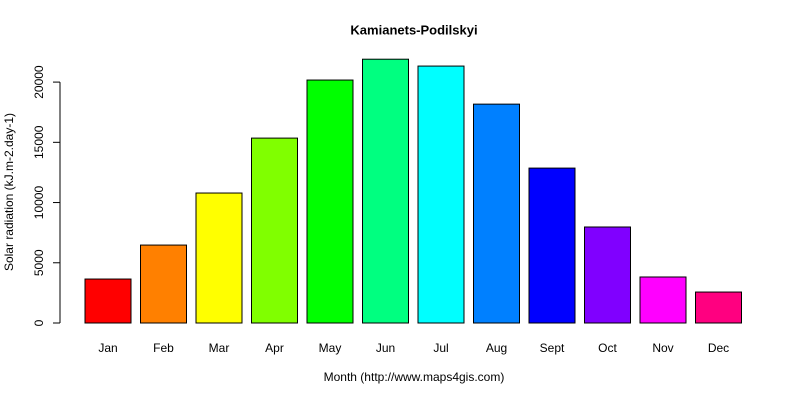 The height and width of the screenshot is (400, 800). What do you see at coordinates (662, 348) in the screenshot?
I see `x-tick-label: Nov` at bounding box center [662, 348].